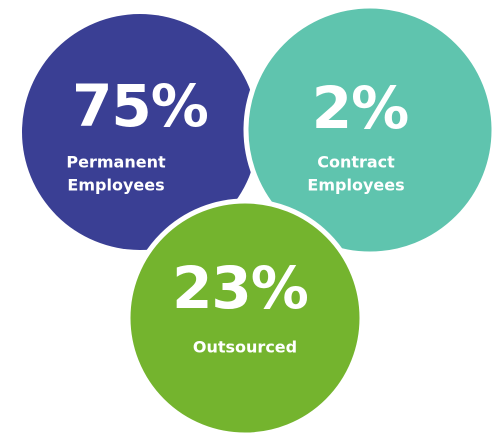 This screenshot has width=500, height=440. I want to click on value: 2%, so click(360, 108).